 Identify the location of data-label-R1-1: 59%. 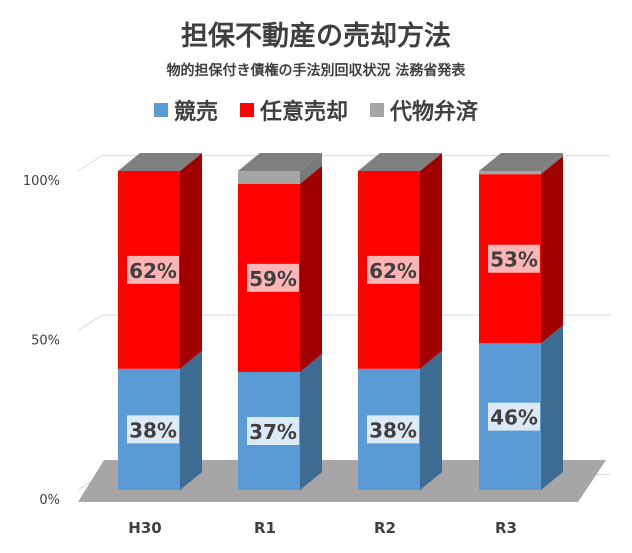
(273, 279).